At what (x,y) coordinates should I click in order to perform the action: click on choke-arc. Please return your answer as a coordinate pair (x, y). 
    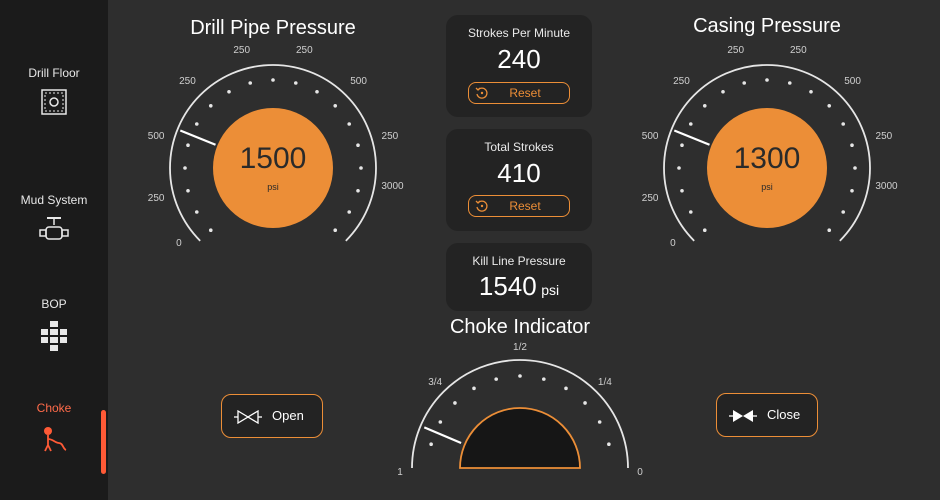
    Looking at the image, I should click on (520, 414).